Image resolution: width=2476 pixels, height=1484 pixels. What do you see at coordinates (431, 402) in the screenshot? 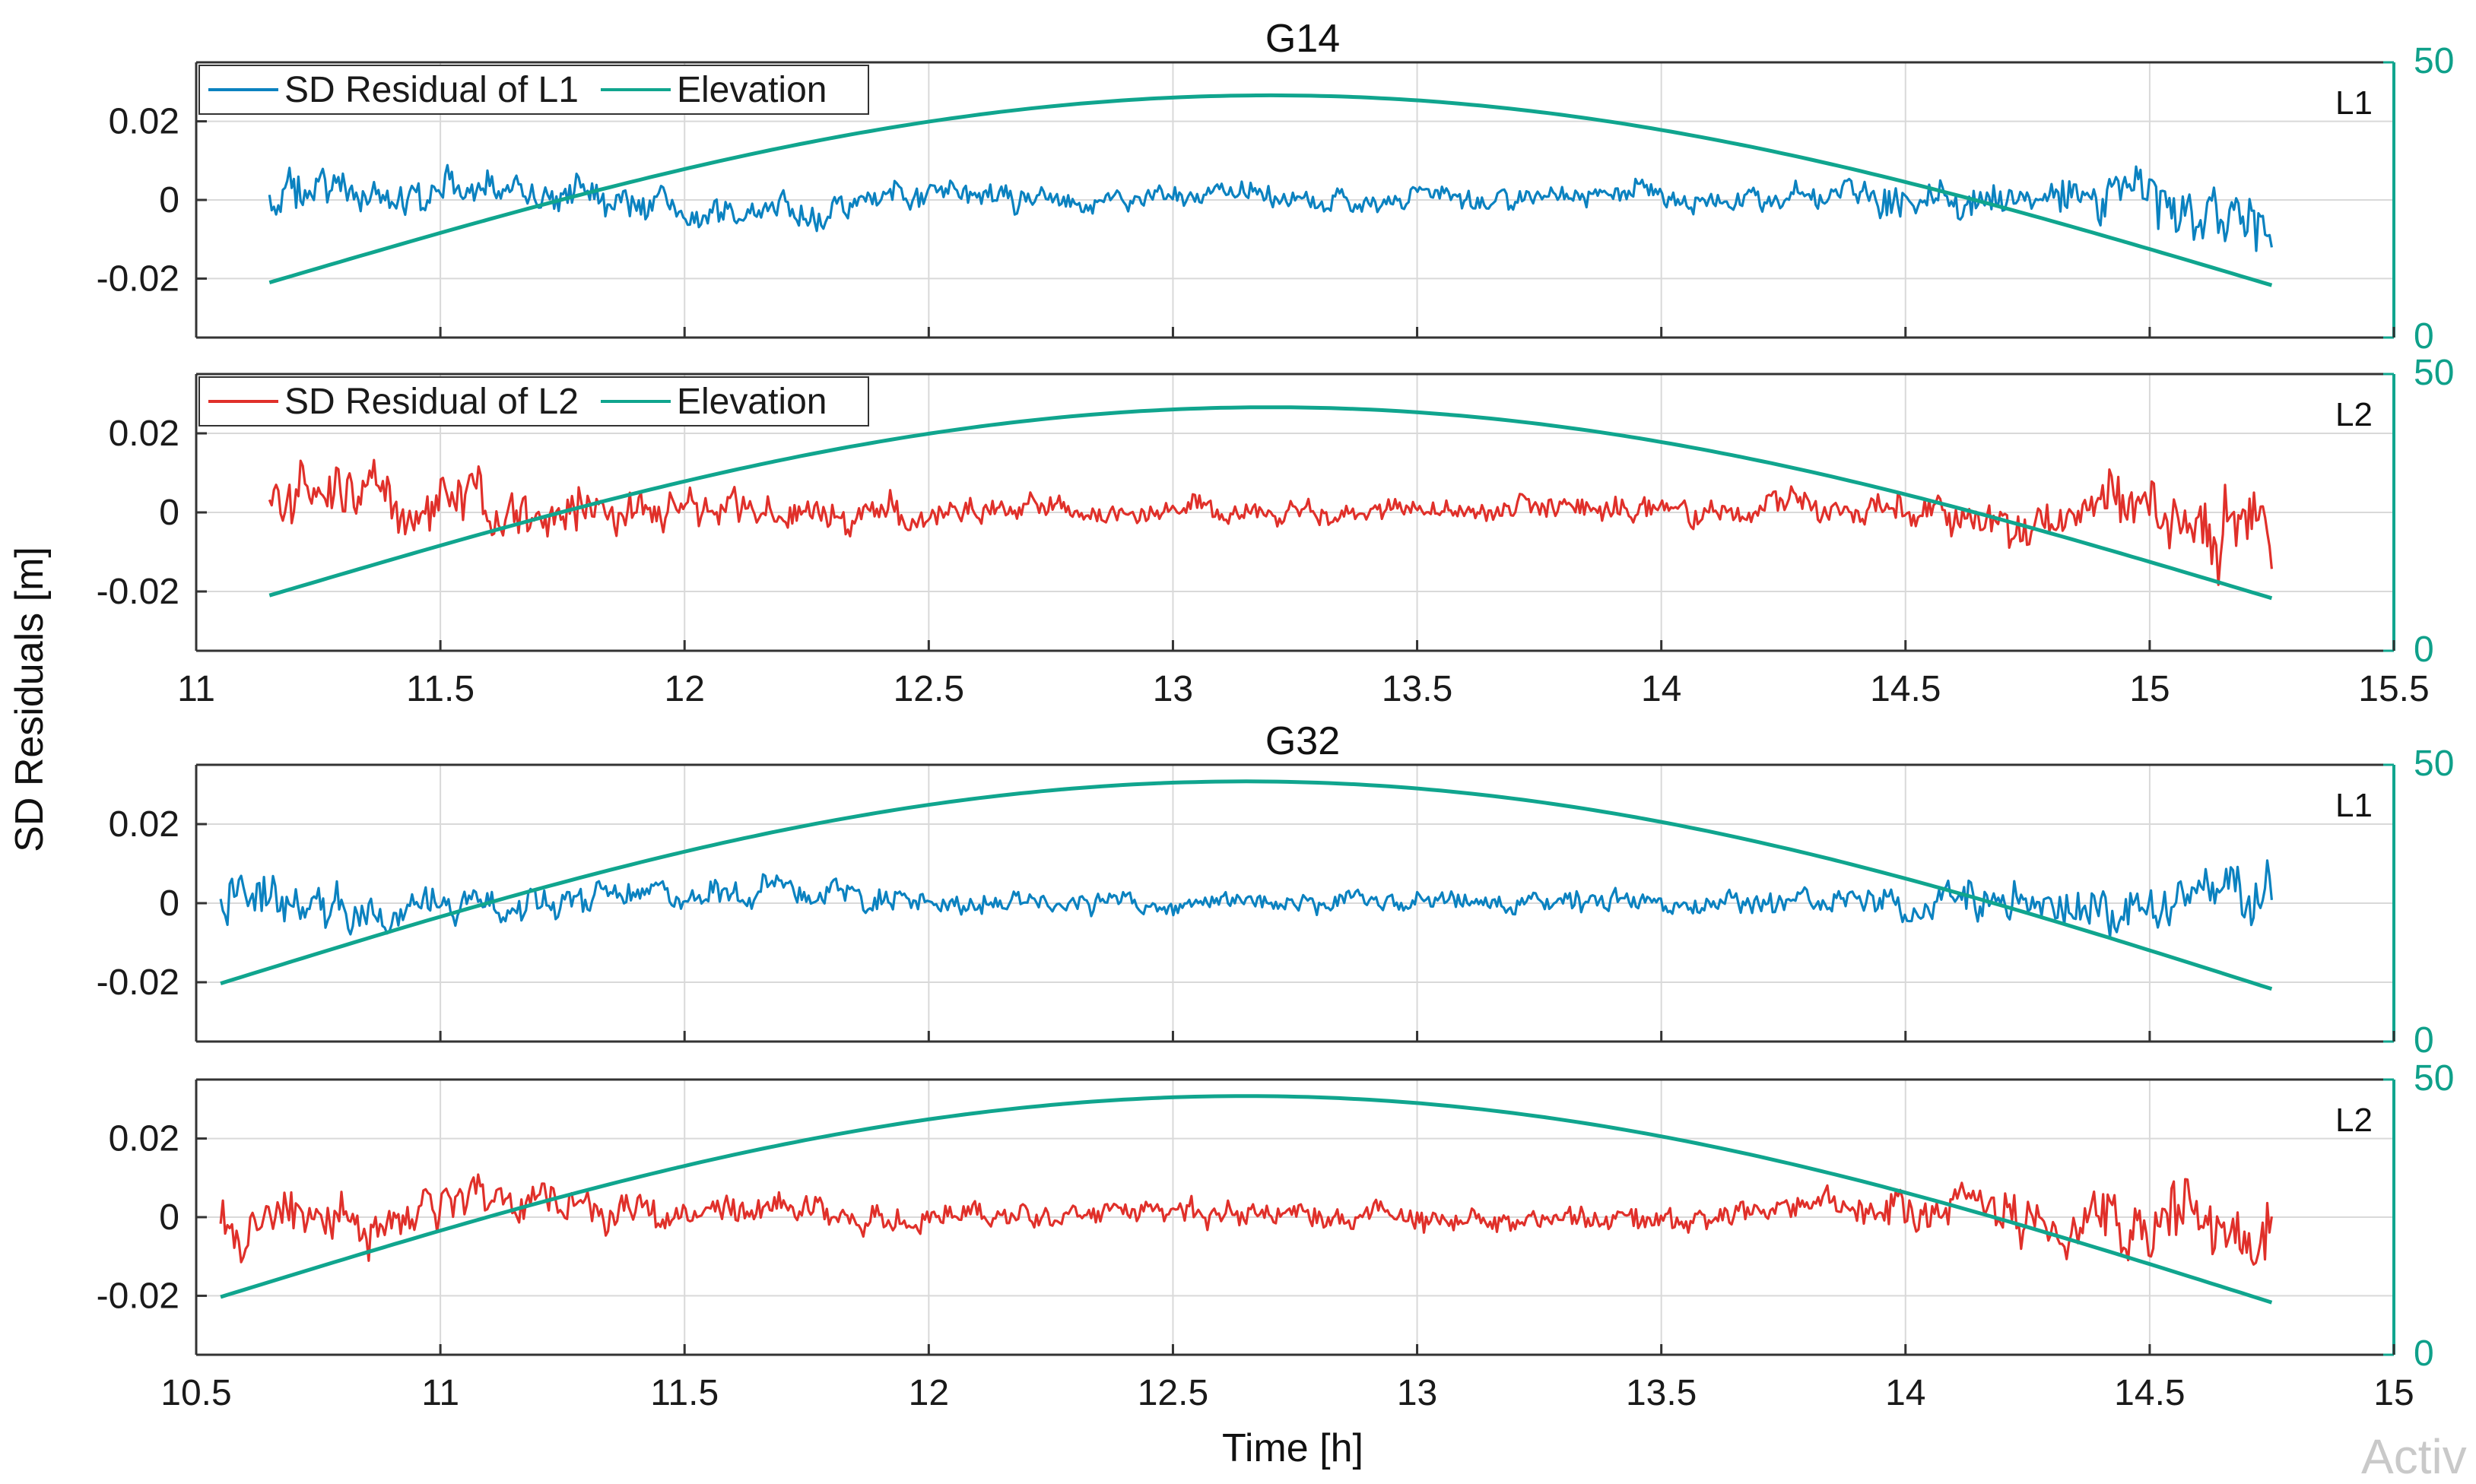
I see `legend-label-residual: SD Residual of L2` at bounding box center [431, 402].